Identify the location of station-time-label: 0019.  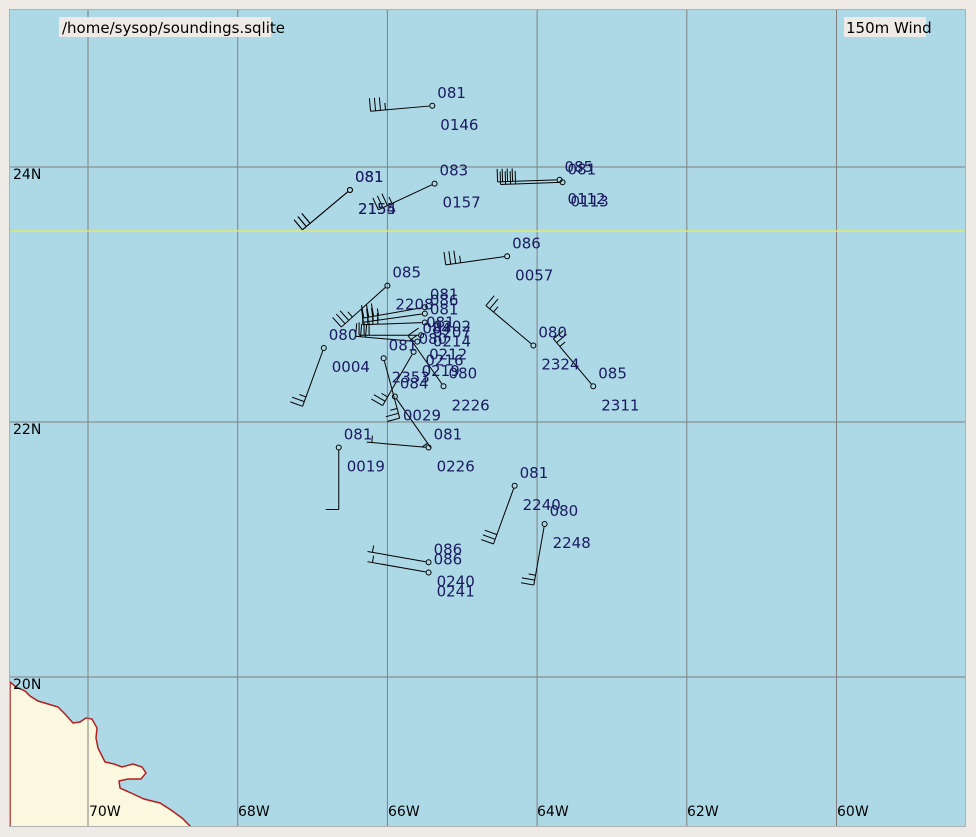
(366, 467).